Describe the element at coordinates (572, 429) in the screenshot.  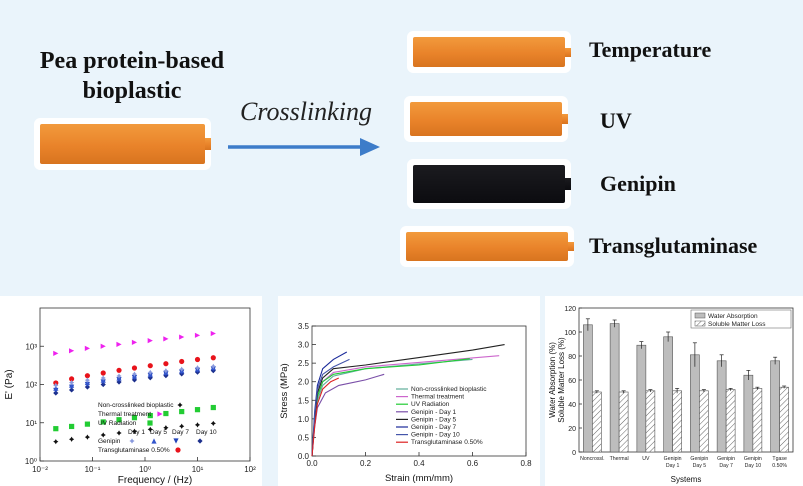
I see `y-tick-label: 20` at that location.